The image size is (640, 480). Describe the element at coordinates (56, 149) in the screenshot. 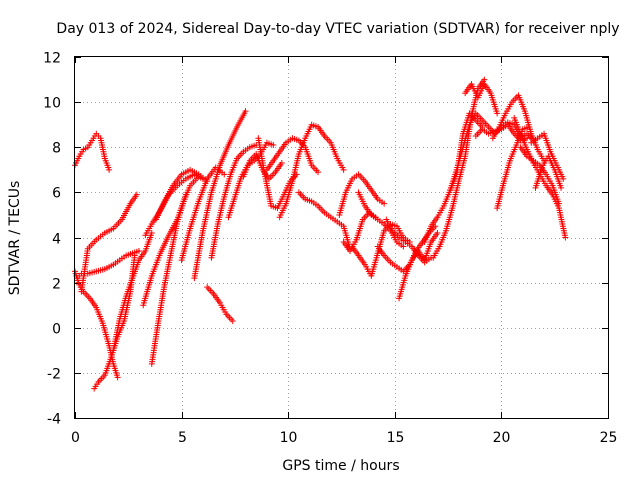

I see `y-tick-label: 8` at that location.